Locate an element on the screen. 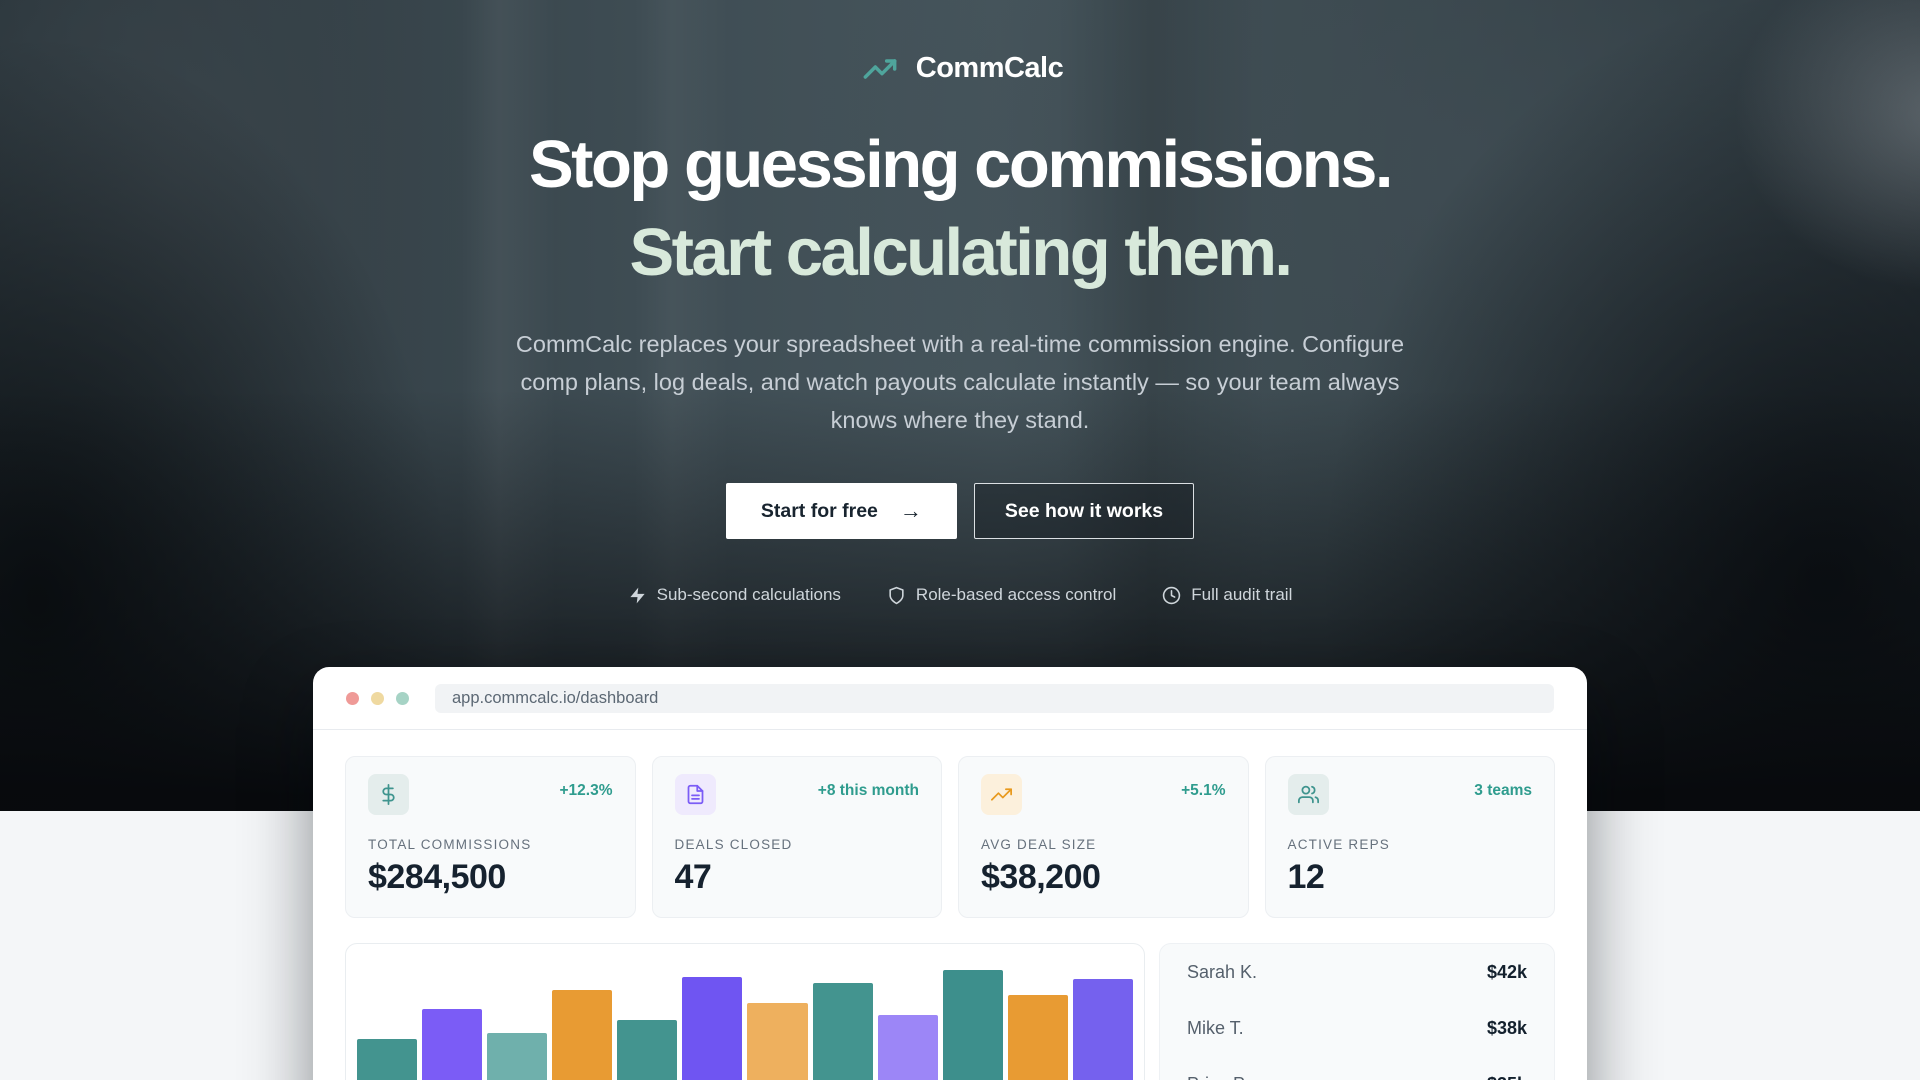 This screenshot has width=1920, height=1080. start-for-free-label: Start for free is located at coordinates (819, 510).